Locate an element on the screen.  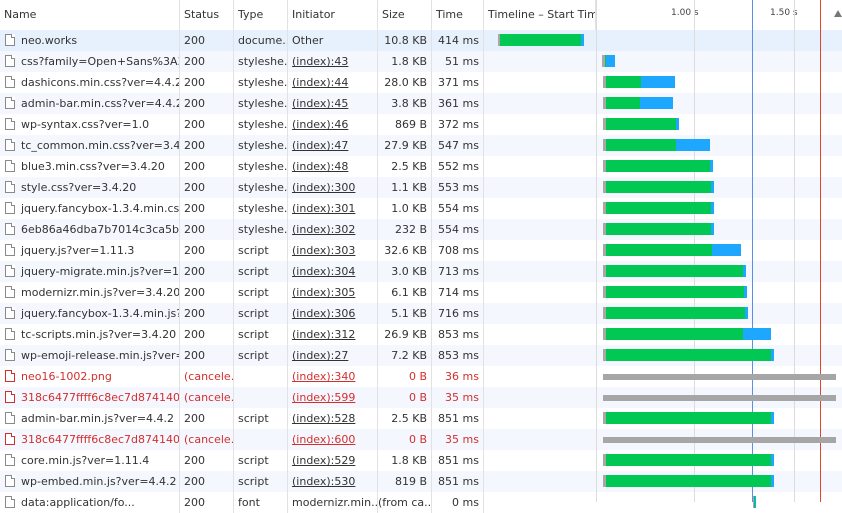
request-name-cell: style.css?ver=3.4.20 is located at coordinates (90, 187).